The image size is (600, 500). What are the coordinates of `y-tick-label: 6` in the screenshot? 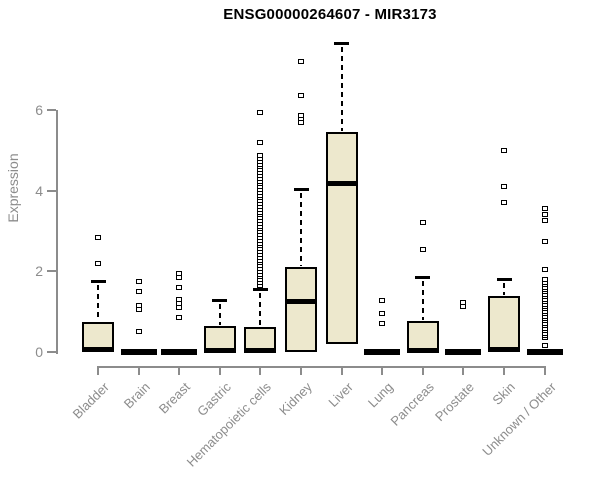 It's located at (39, 110).